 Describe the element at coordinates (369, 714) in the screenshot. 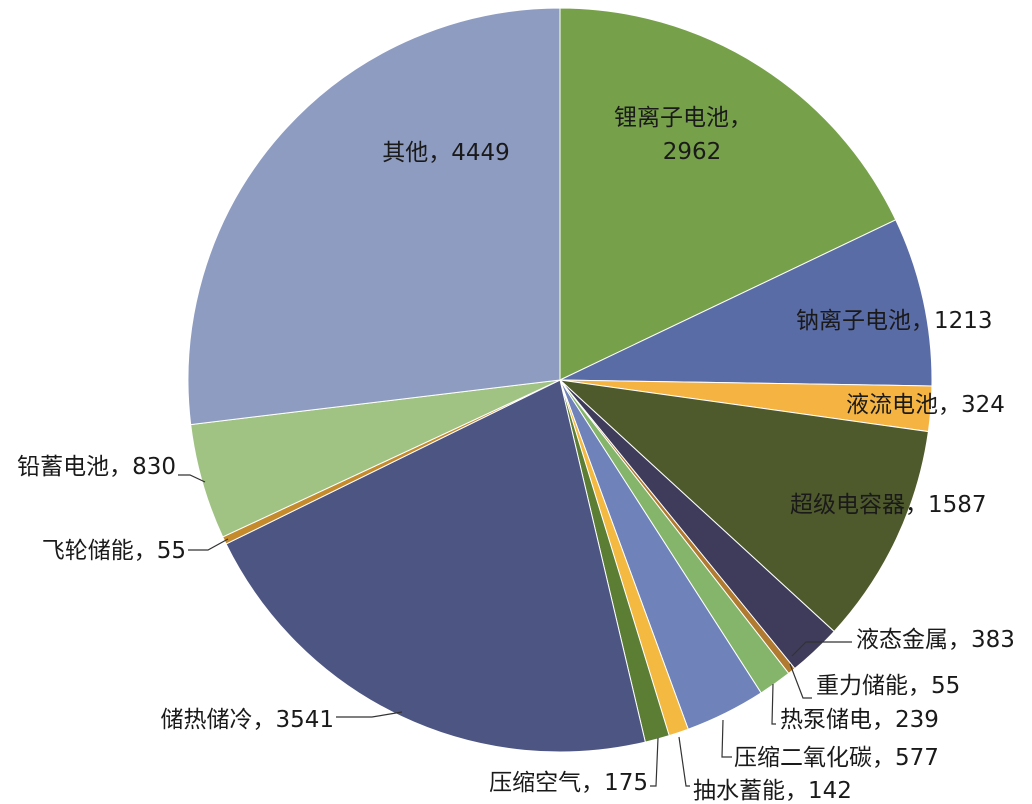

I see `leader-line-thermal-storage` at that location.